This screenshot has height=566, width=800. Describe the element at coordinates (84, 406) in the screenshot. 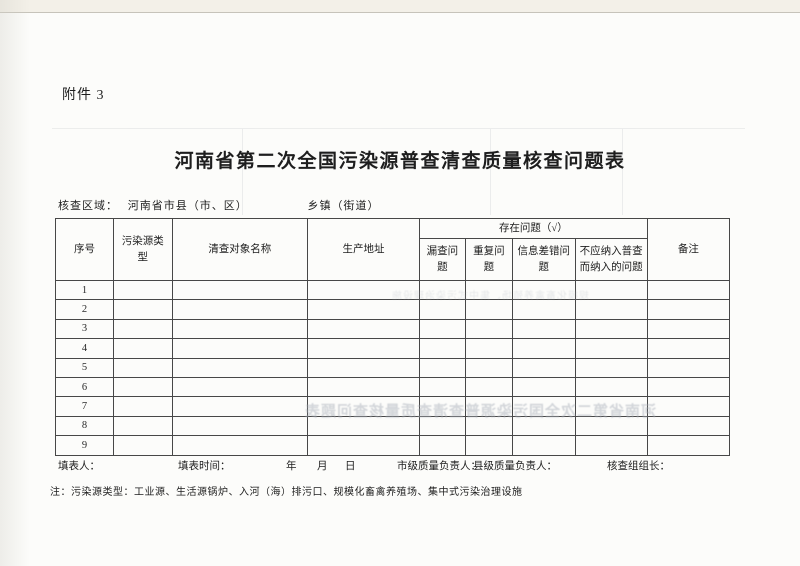

I see `row-number: 7` at that location.